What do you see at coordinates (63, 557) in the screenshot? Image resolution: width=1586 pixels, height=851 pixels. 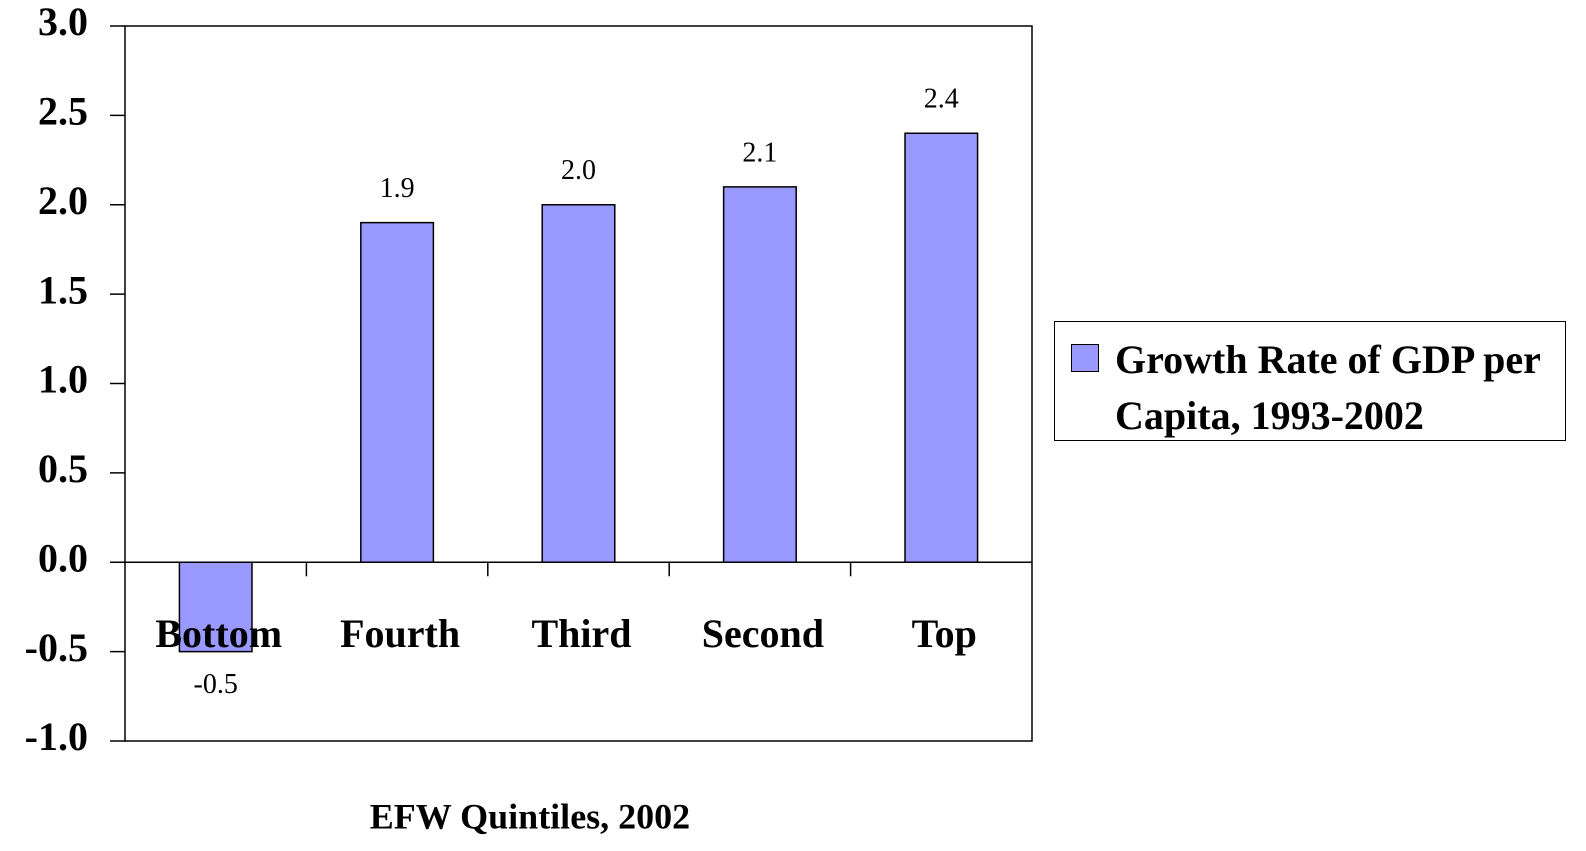 I see `y-tick-label: 0.0` at bounding box center [63, 557].